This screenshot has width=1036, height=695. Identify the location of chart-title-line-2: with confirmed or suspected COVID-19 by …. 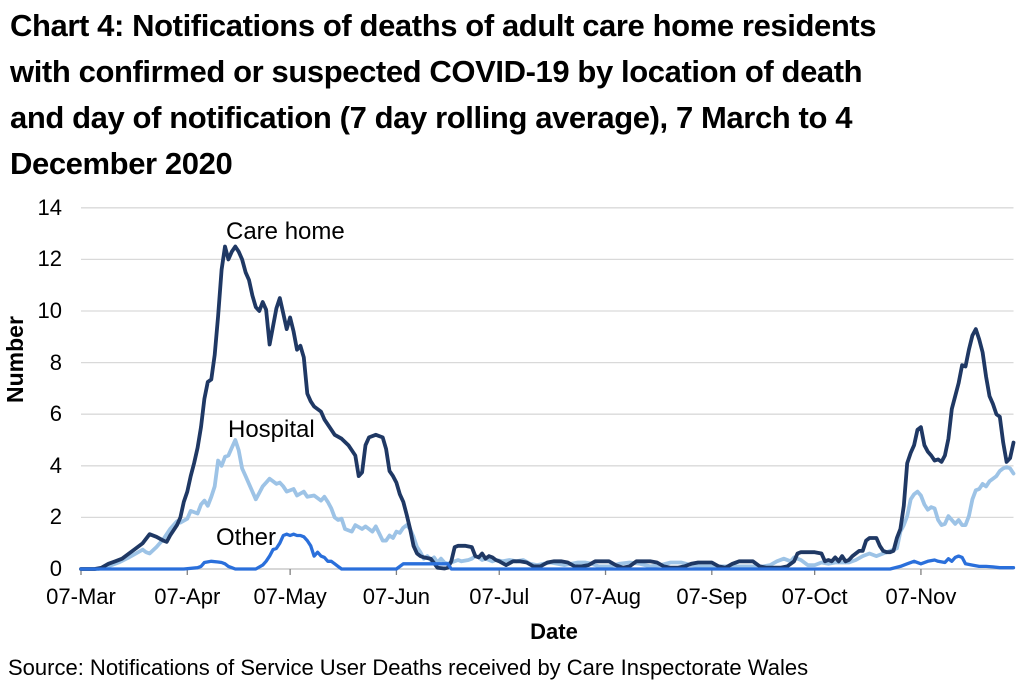
(436, 71).